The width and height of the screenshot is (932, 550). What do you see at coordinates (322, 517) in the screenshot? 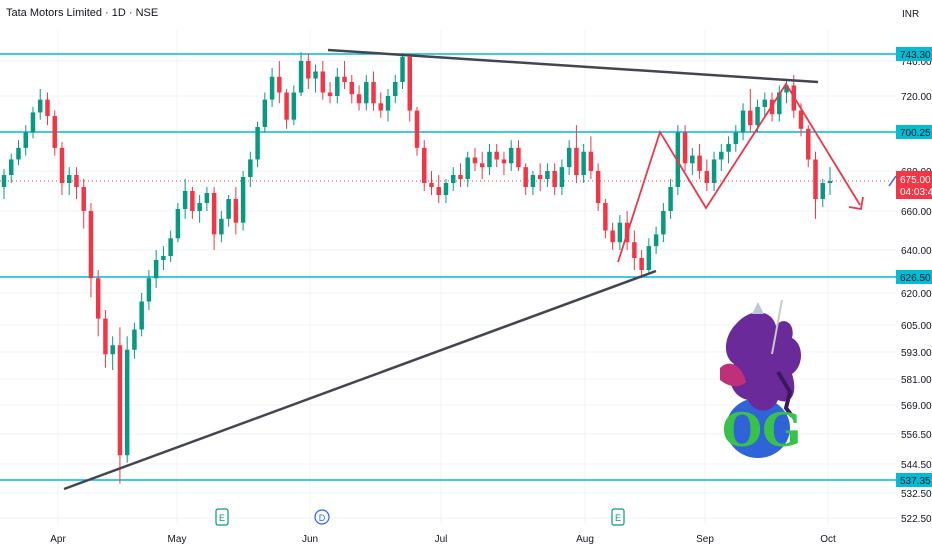
I see `event-marker: D` at bounding box center [322, 517].